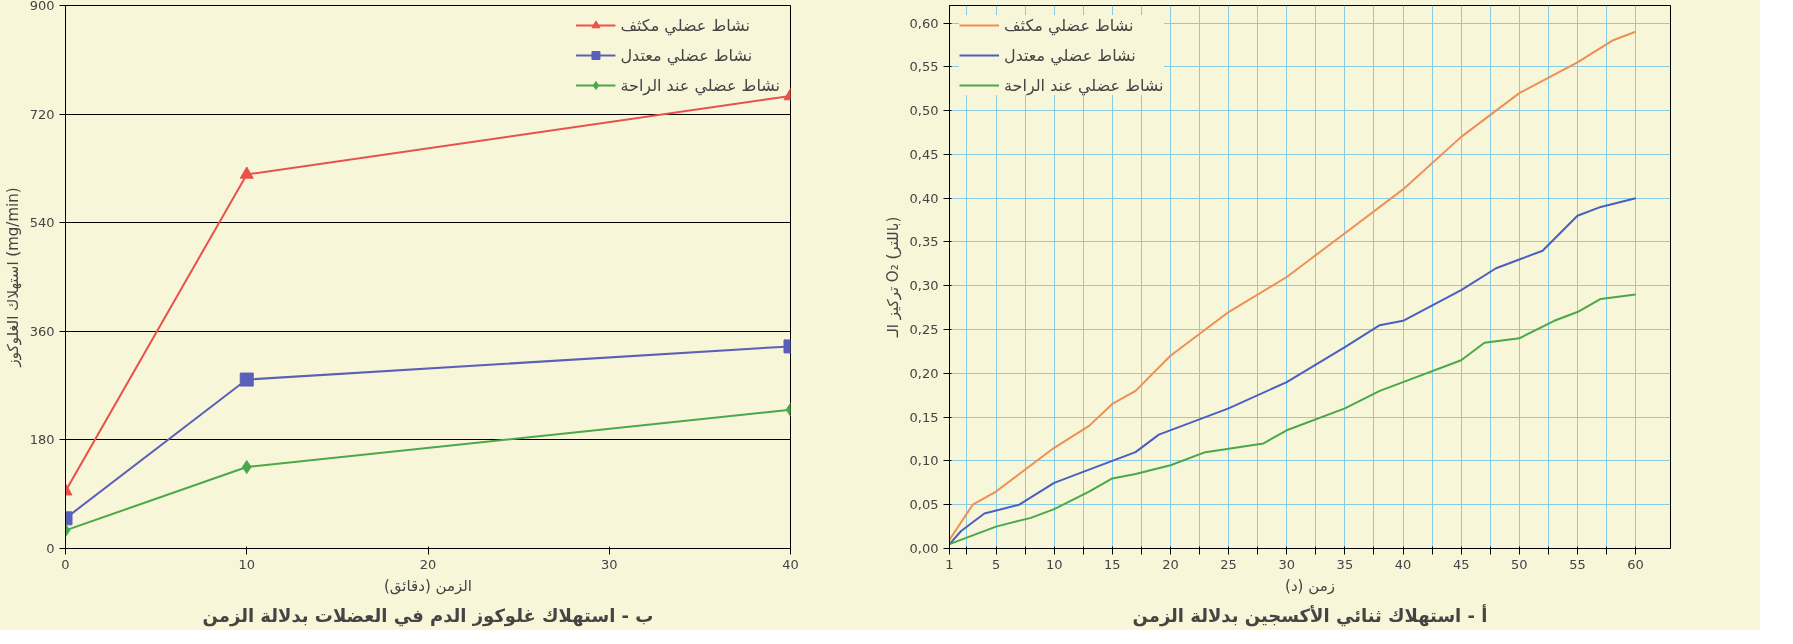 The image size is (1793, 644). I want to click on y-tick-label: 360, so click(42, 331).